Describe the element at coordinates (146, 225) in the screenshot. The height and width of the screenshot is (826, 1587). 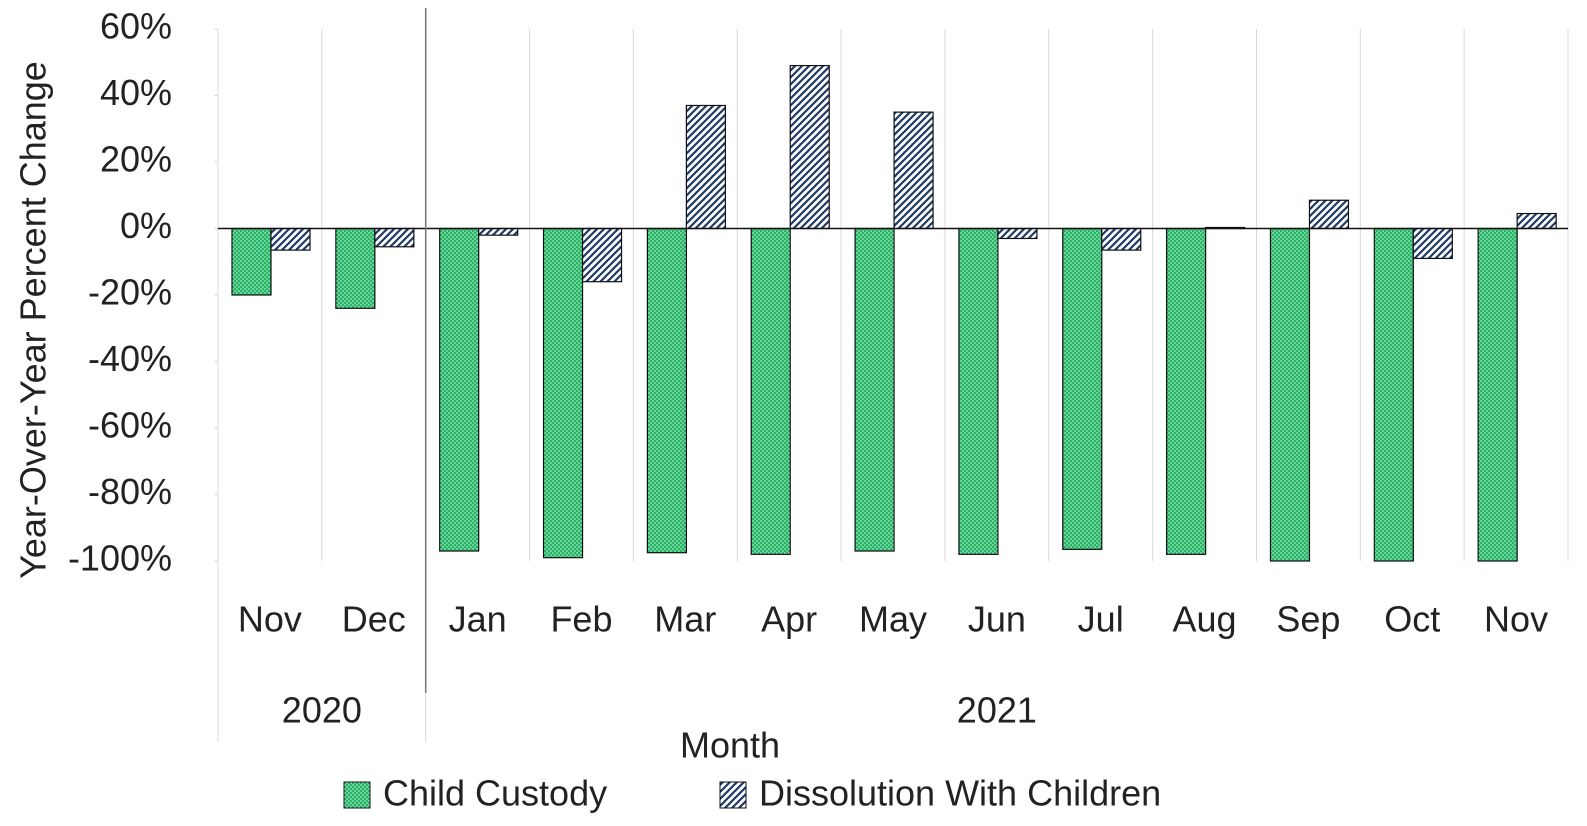
I see `y-tick-label: 0%` at that location.